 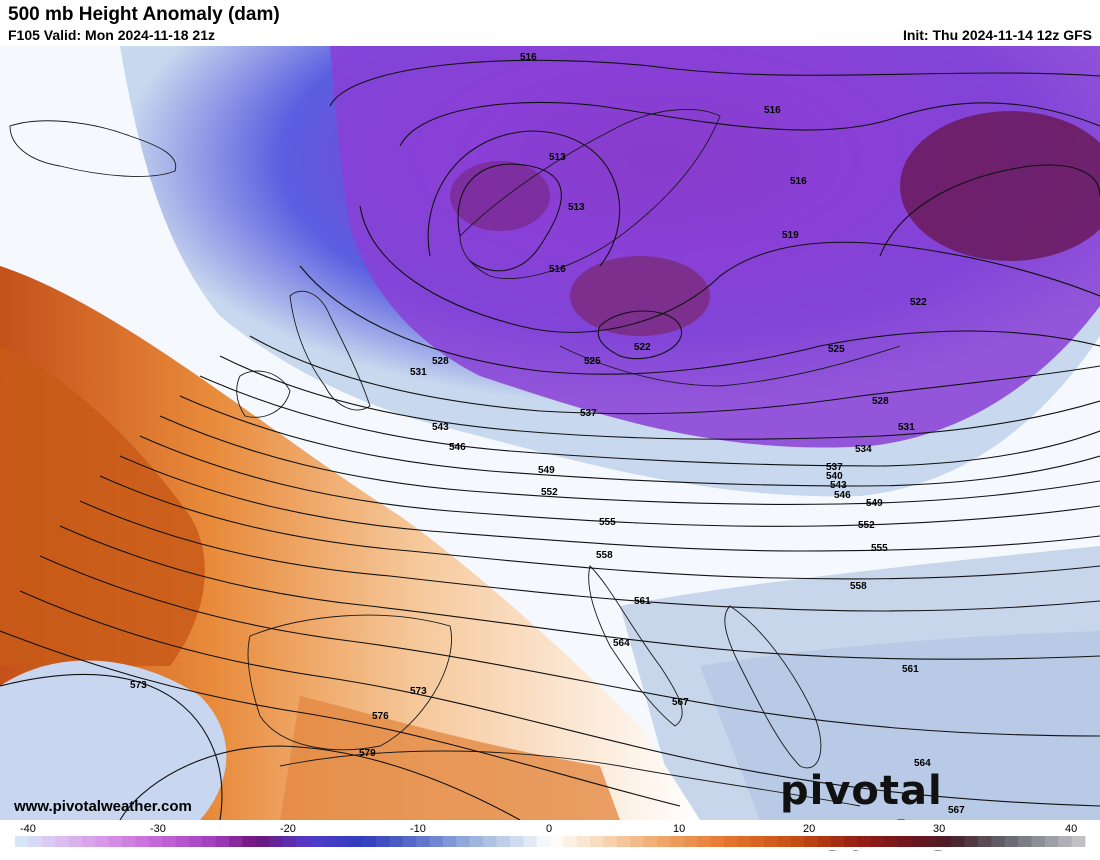 I want to click on colorbar-tick-label: 10, so click(x=679, y=829).